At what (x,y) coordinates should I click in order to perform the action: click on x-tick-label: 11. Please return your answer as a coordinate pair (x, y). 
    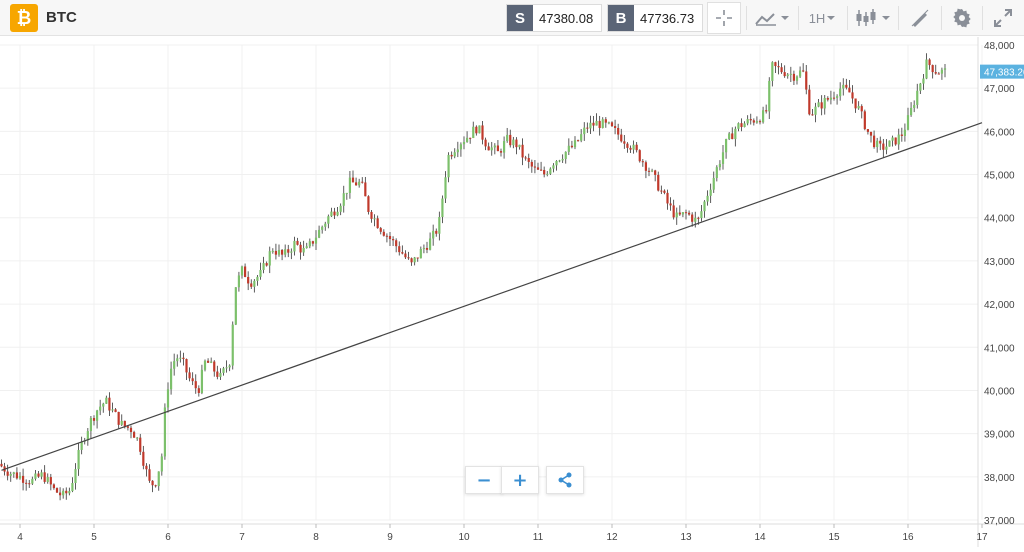
    Looking at the image, I should click on (538, 537).